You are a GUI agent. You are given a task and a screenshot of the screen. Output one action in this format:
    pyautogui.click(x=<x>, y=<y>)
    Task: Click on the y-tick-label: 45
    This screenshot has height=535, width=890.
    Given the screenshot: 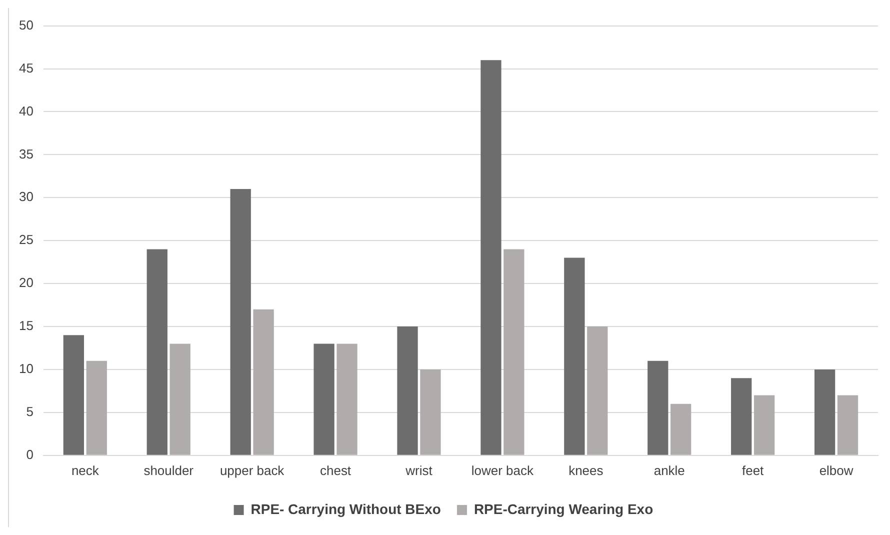 What is the action you would take?
    pyautogui.click(x=26, y=68)
    